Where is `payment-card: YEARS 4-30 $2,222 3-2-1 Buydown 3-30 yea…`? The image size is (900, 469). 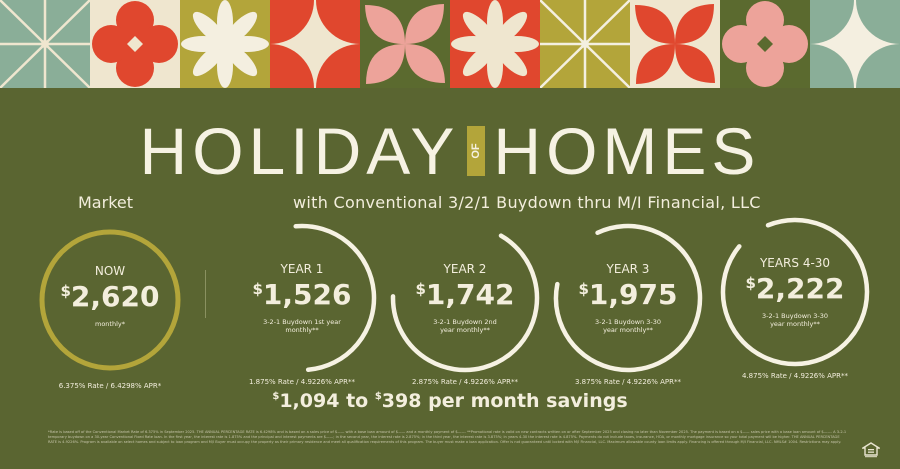 payment-card: YEARS 4-30 $2,222 3-2-1 Buydown 3-30 yea… is located at coordinates (795, 292).